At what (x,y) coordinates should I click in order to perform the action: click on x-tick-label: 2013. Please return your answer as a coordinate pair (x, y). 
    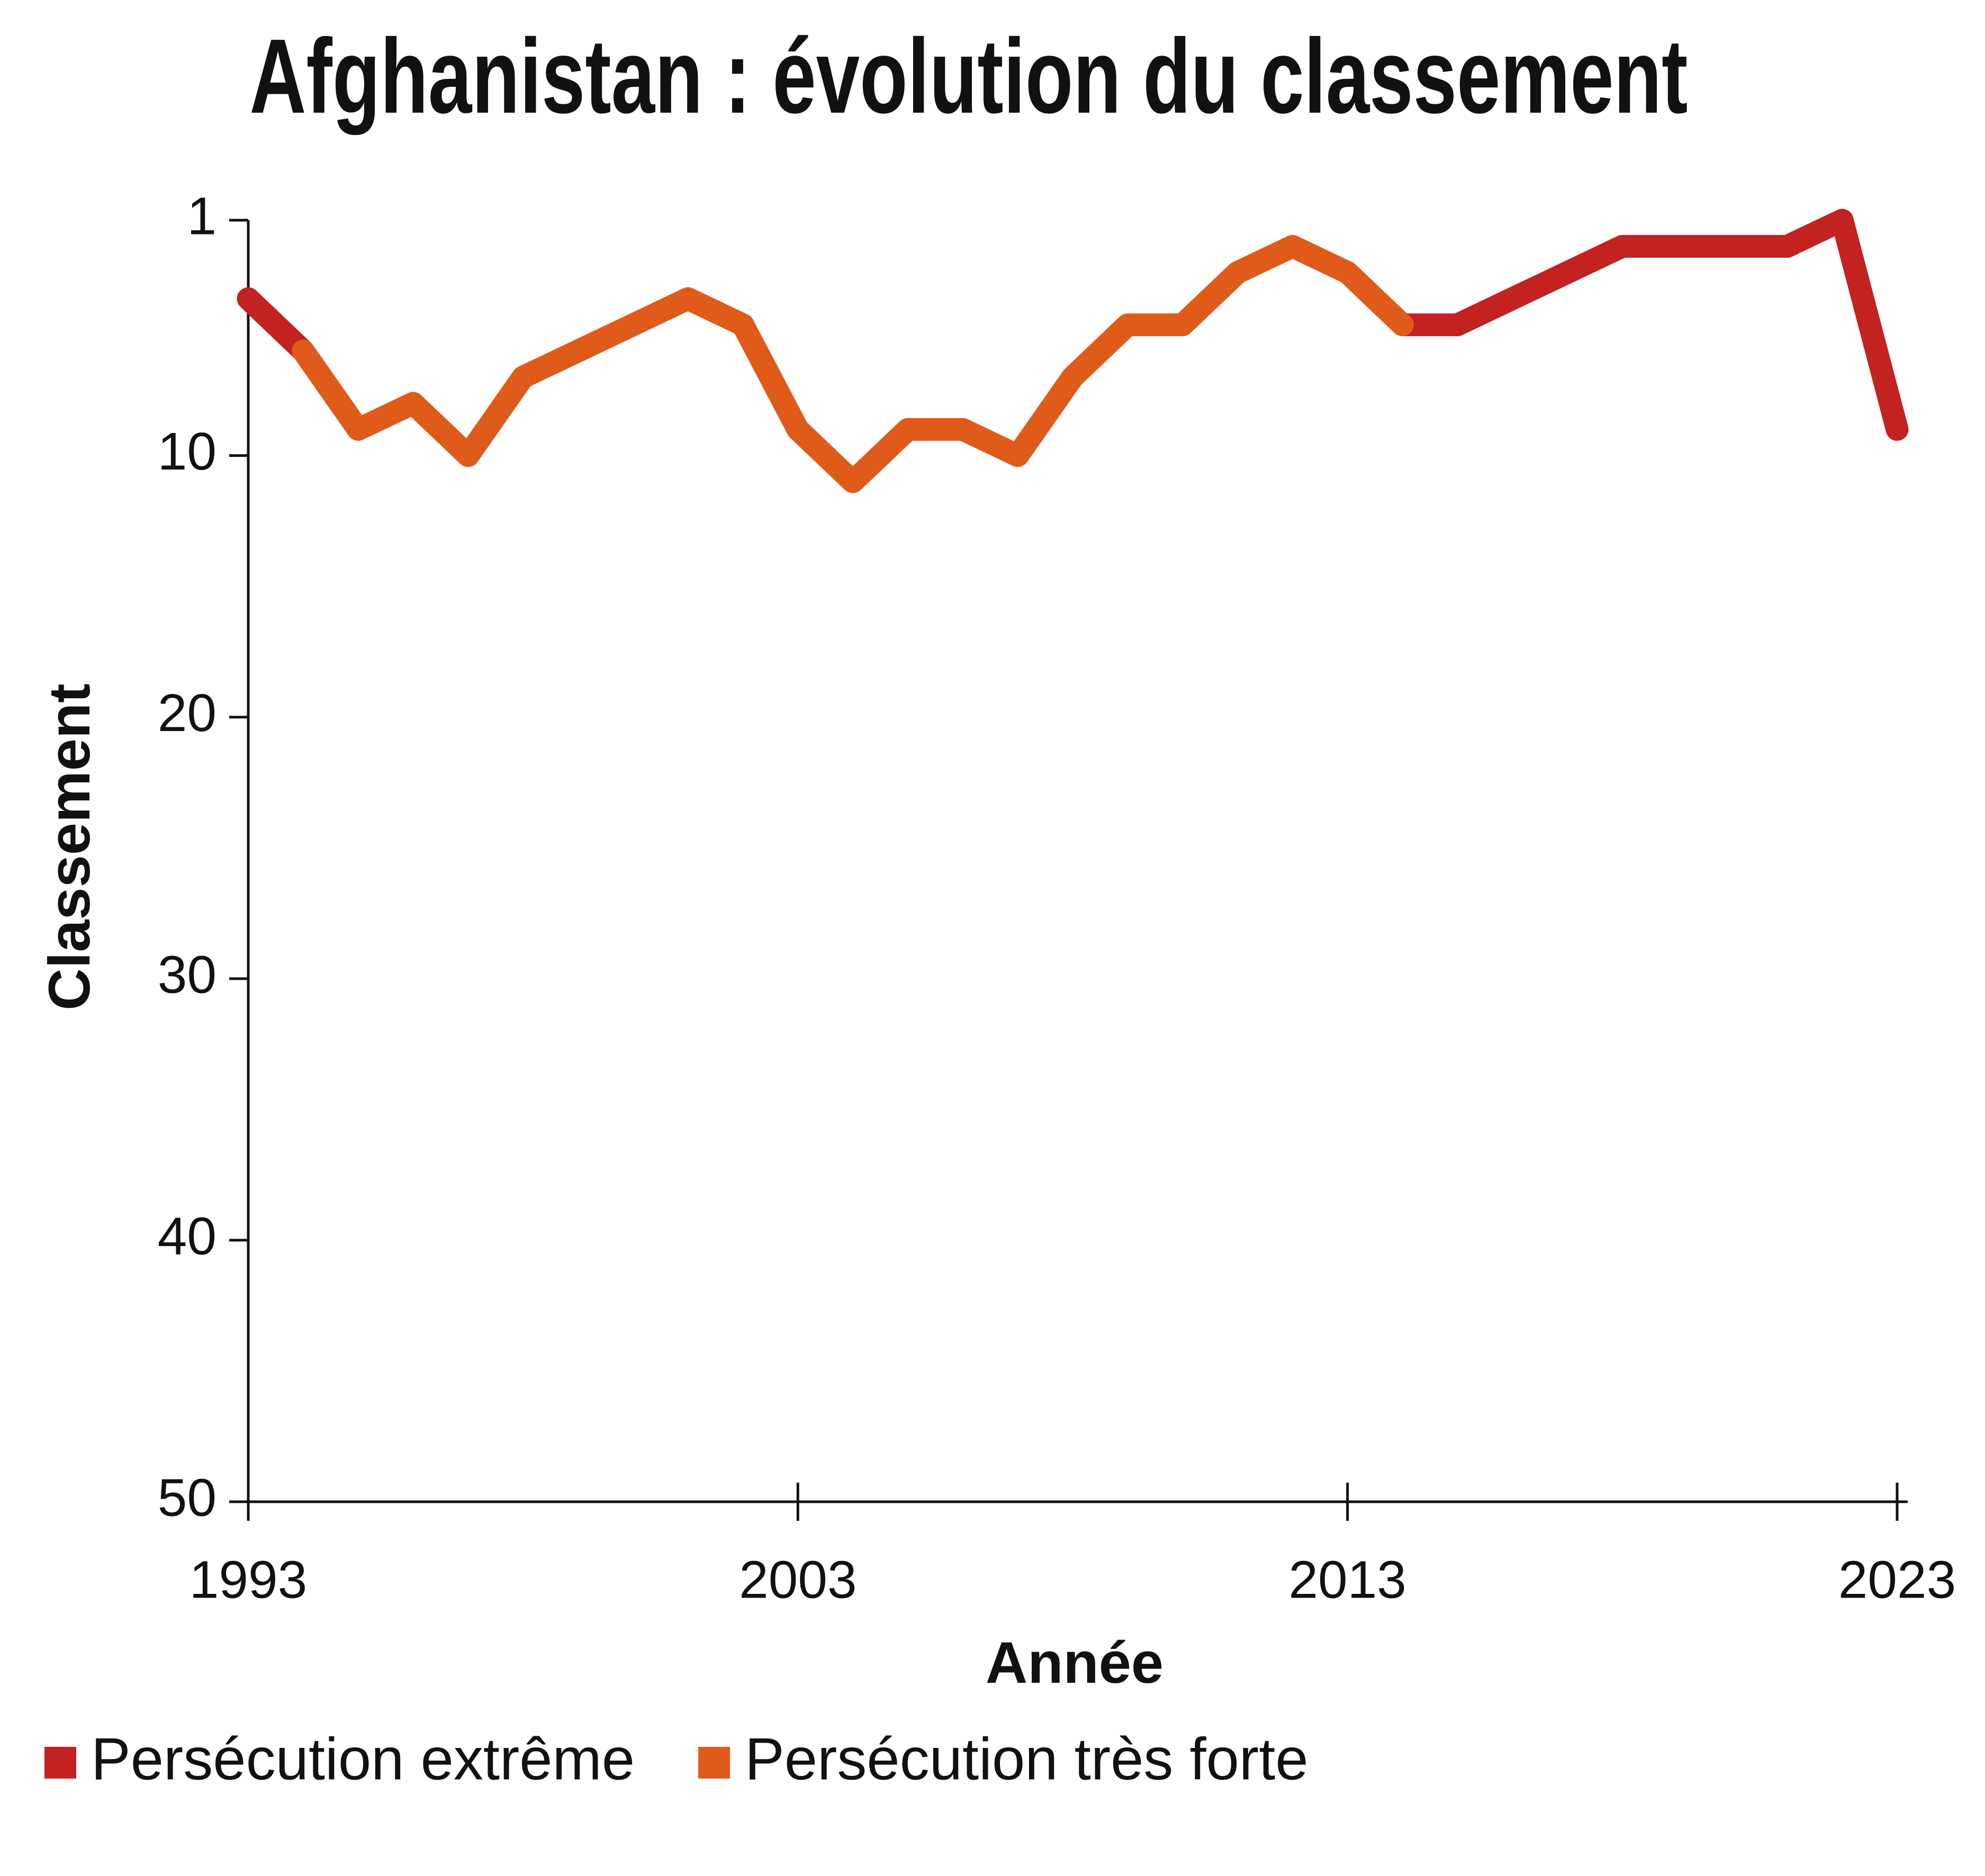
    Looking at the image, I should click on (1347, 1580).